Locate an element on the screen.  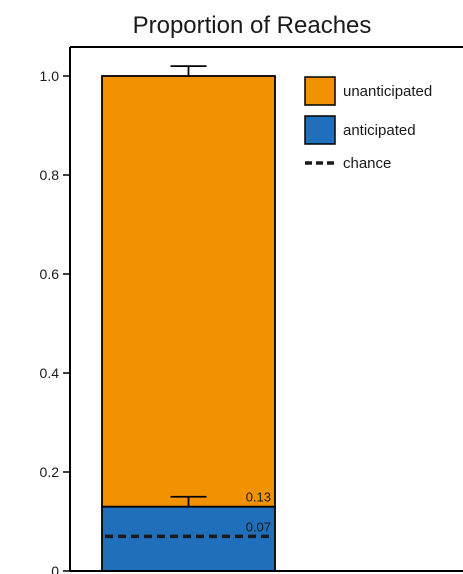
y-tick-label: 0 is located at coordinates (55, 568).